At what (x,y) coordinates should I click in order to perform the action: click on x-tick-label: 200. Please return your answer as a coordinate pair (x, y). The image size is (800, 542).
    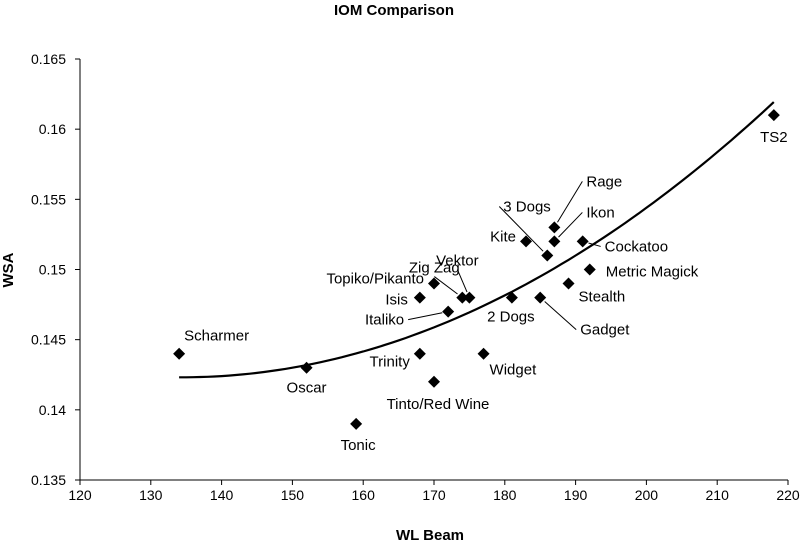
    Looking at the image, I should click on (647, 495).